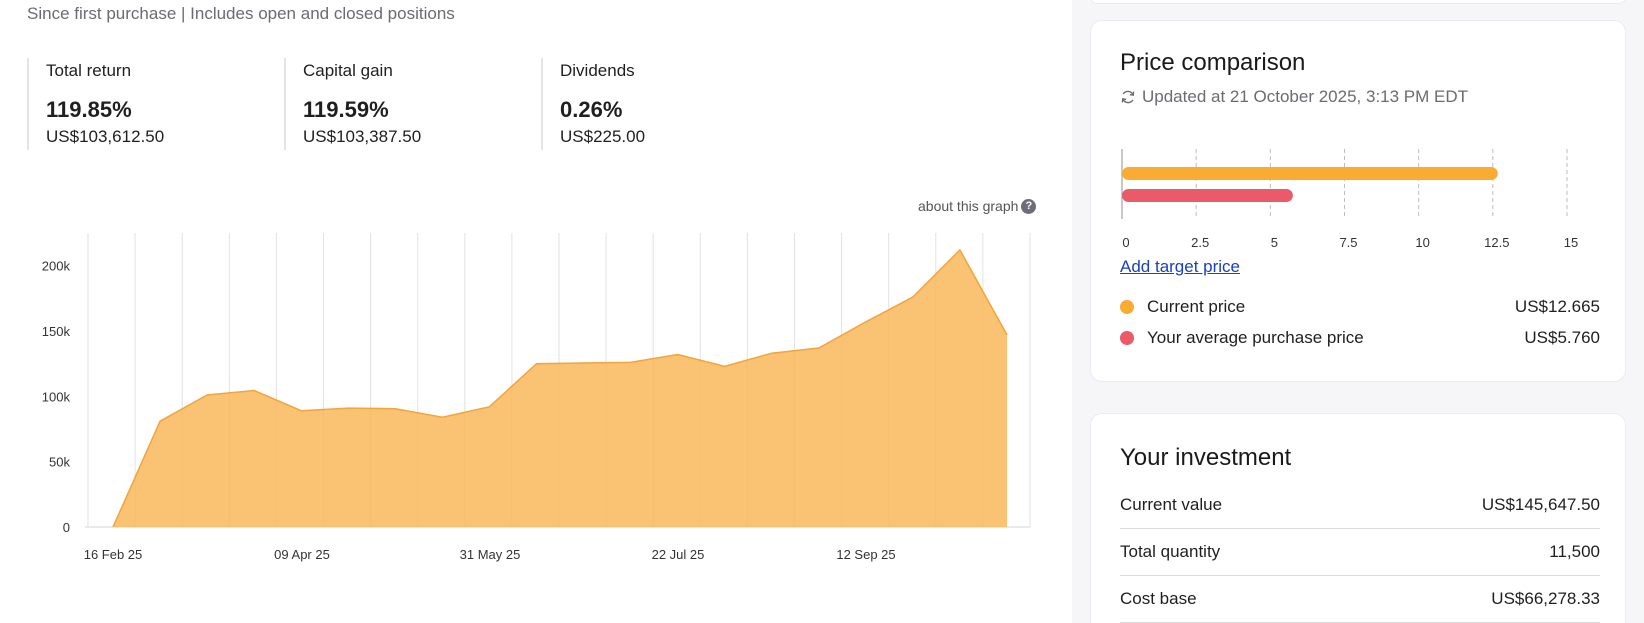 The image size is (1644, 623). I want to click on stat-percent: 119.85%, so click(89, 109).